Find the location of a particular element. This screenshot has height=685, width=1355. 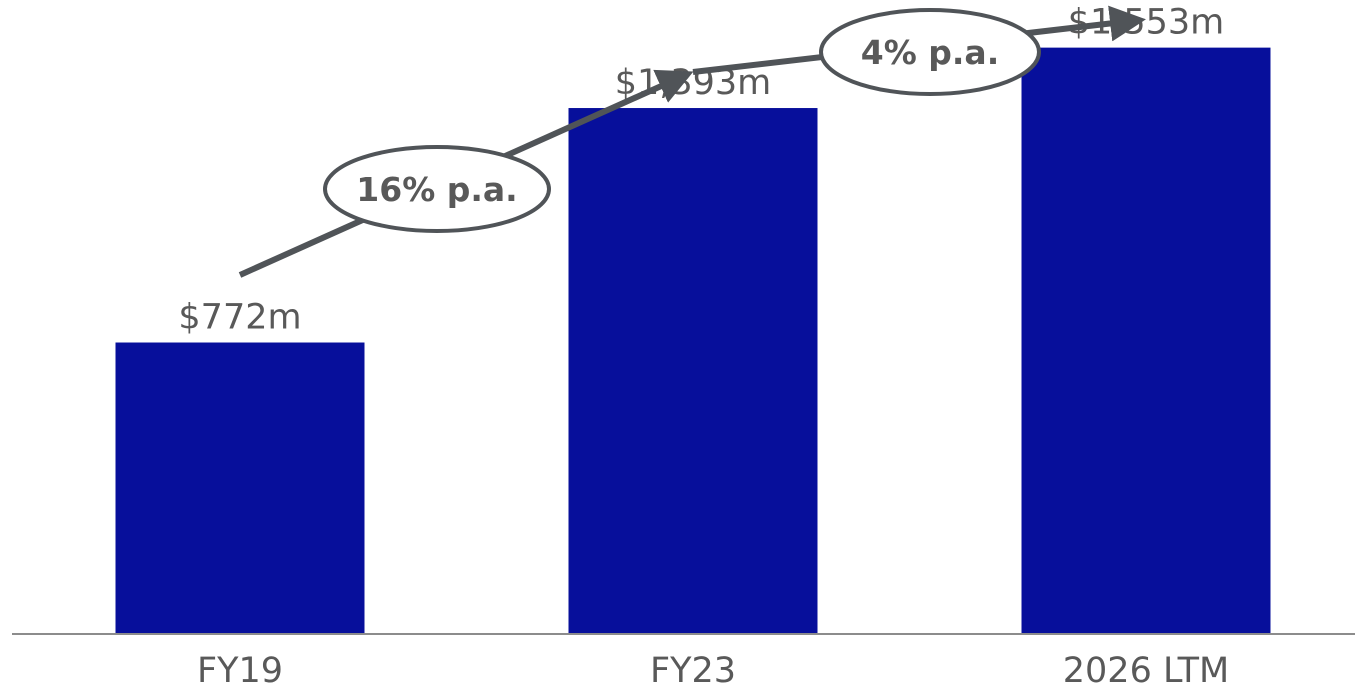

growth-callout-1-oval is located at coordinates (437, 189).